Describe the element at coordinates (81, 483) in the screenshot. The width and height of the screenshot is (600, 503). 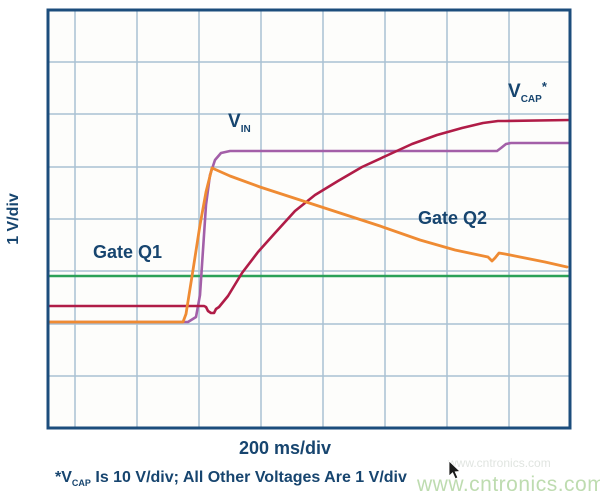
I see `footnote-subscript: CAP` at that location.